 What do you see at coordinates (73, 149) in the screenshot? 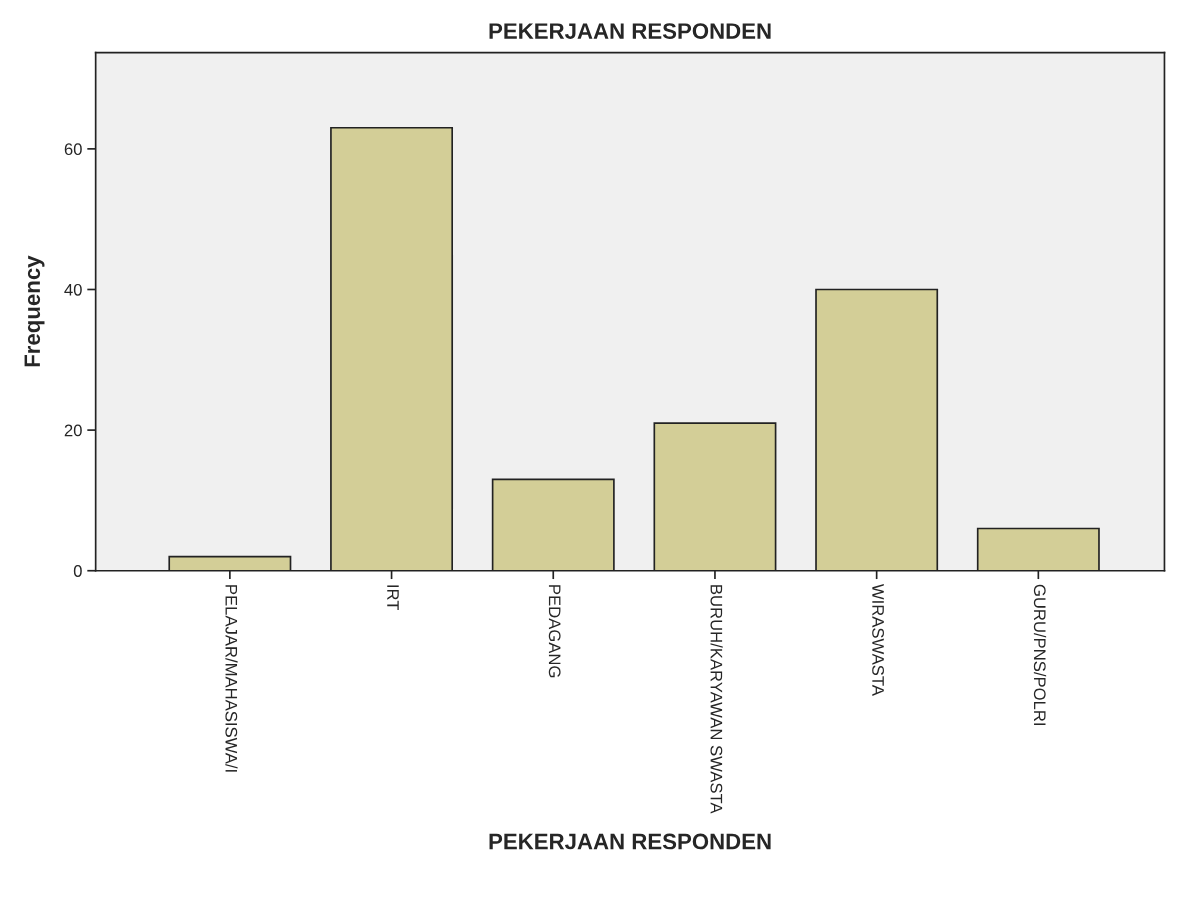
I see `y-tick-label: 60` at bounding box center [73, 149].